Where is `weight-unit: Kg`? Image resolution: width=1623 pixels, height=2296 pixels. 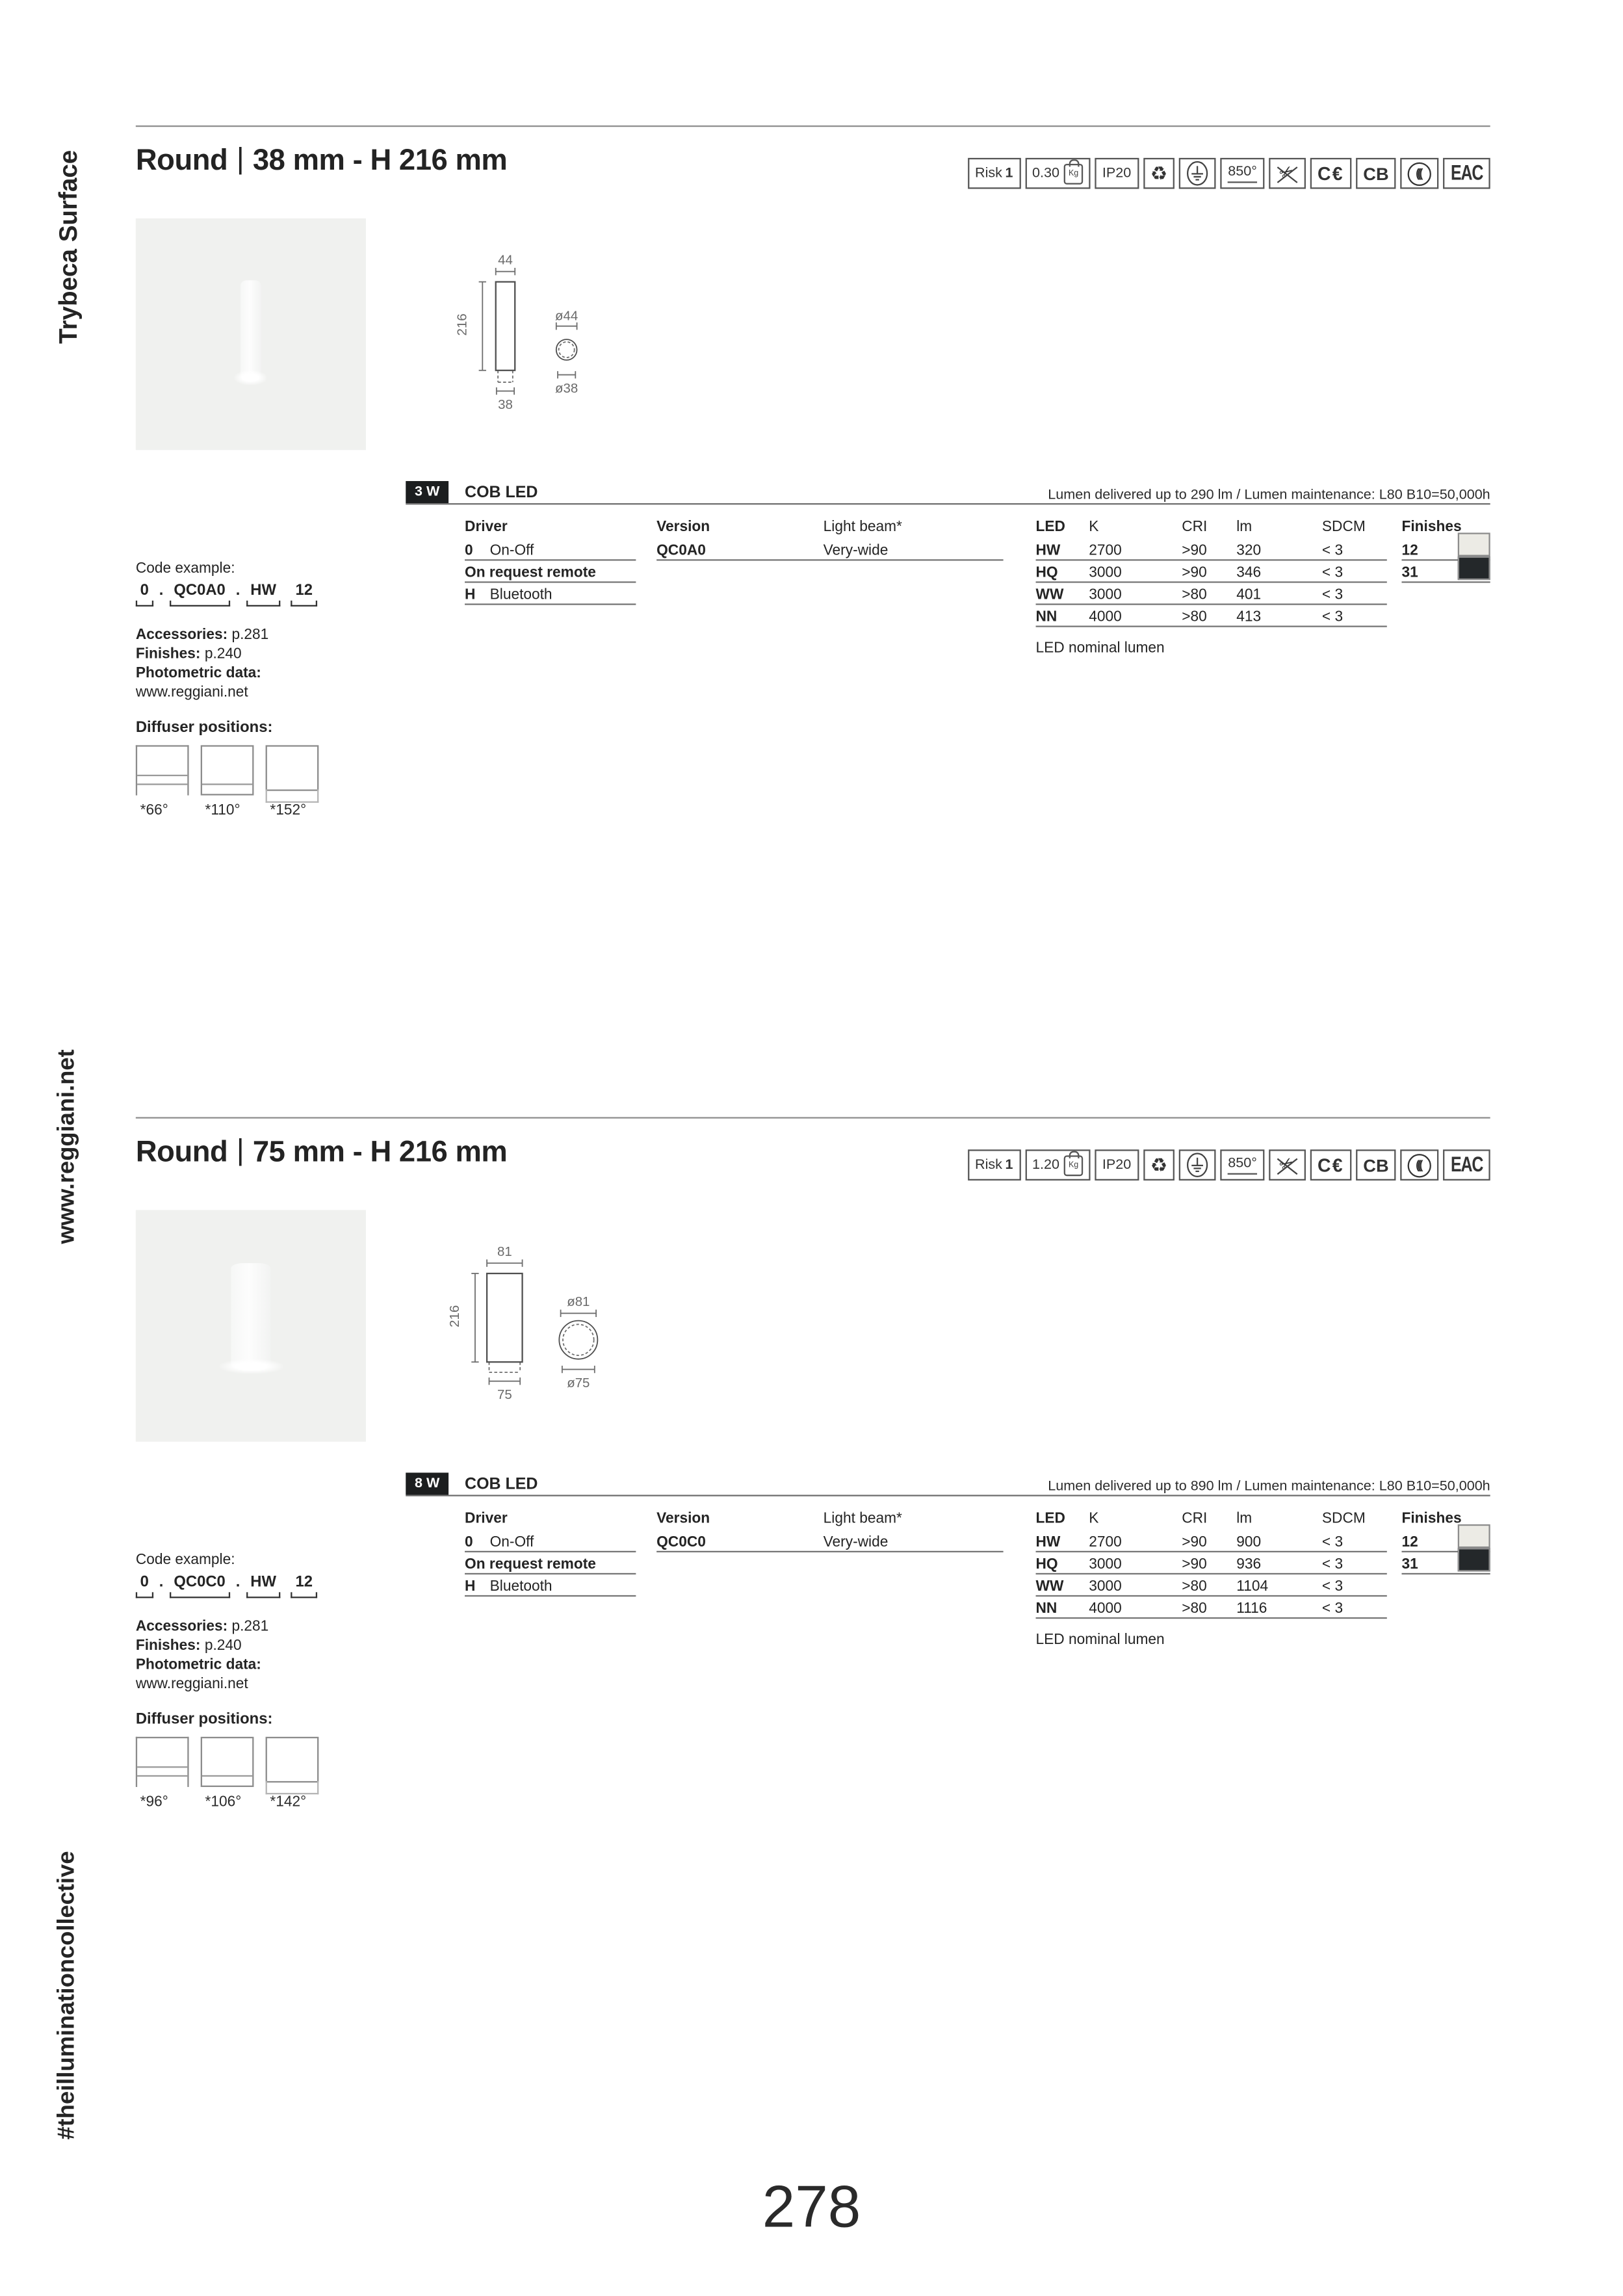 weight-unit: Kg is located at coordinates (1073, 173).